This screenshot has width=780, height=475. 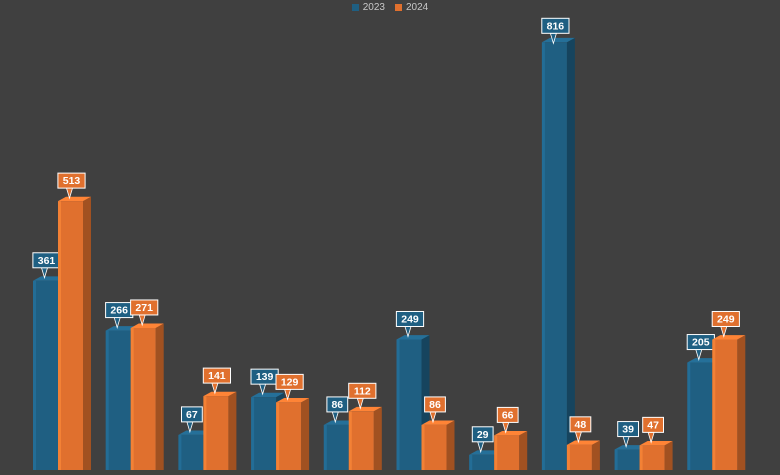 What do you see at coordinates (144, 308) in the screenshot?
I see `data-label-text: 271` at bounding box center [144, 308].